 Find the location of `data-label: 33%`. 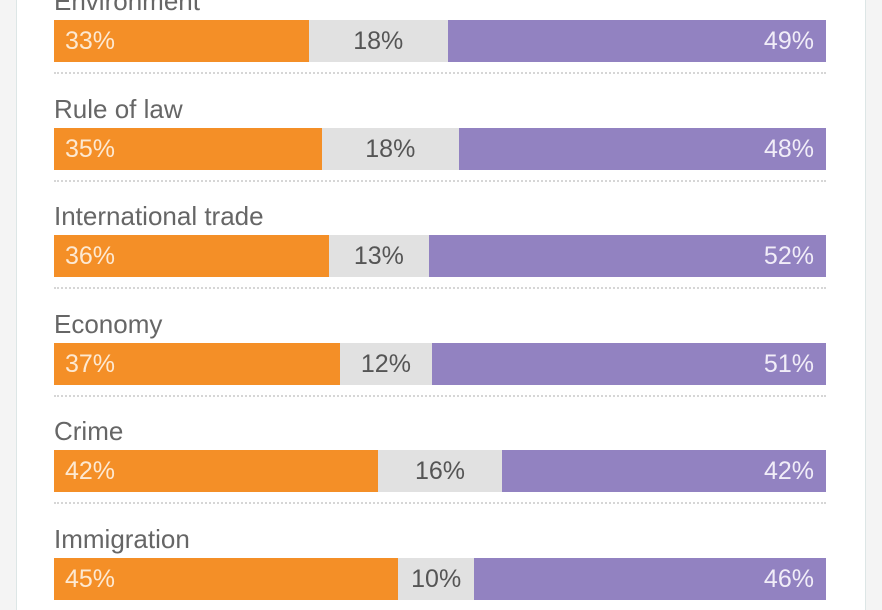

data-label: 33% is located at coordinates (90, 41).